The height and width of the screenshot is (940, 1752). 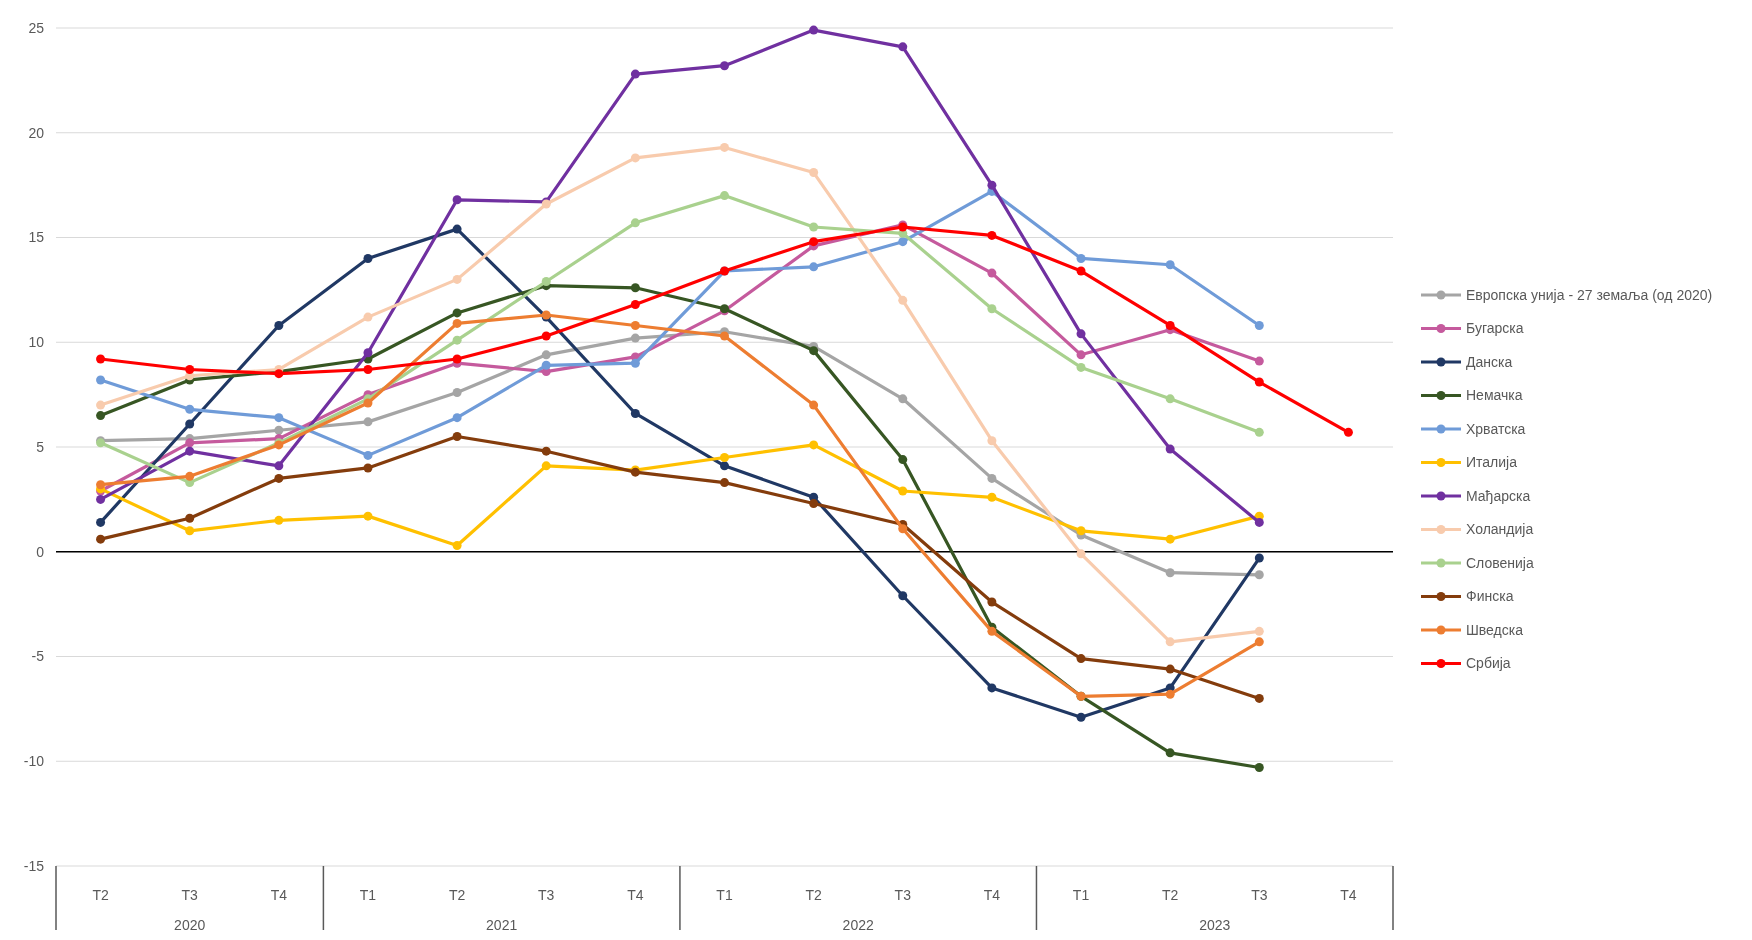 What do you see at coordinates (368, 895) in the screenshot?
I see `x-tick-label: T1` at bounding box center [368, 895].